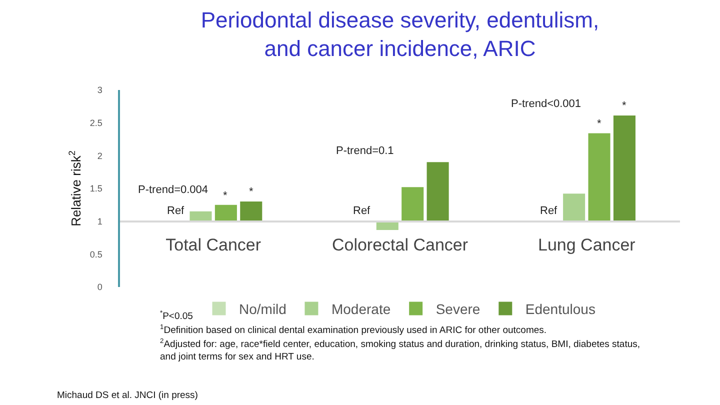  What do you see at coordinates (262, 308) in the screenshot?
I see `legend-label: No/mild` at bounding box center [262, 308].